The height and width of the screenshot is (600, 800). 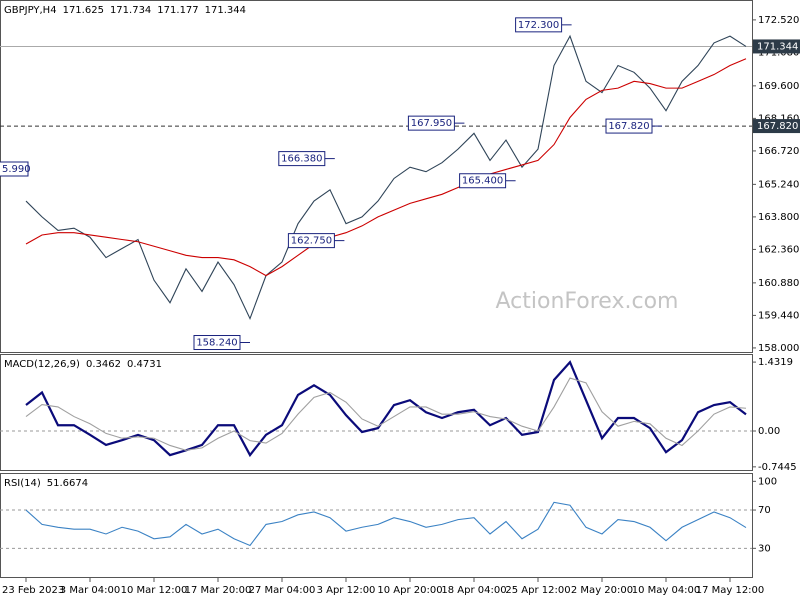 I want to click on y-tick-label: 100, so click(x=767, y=481).